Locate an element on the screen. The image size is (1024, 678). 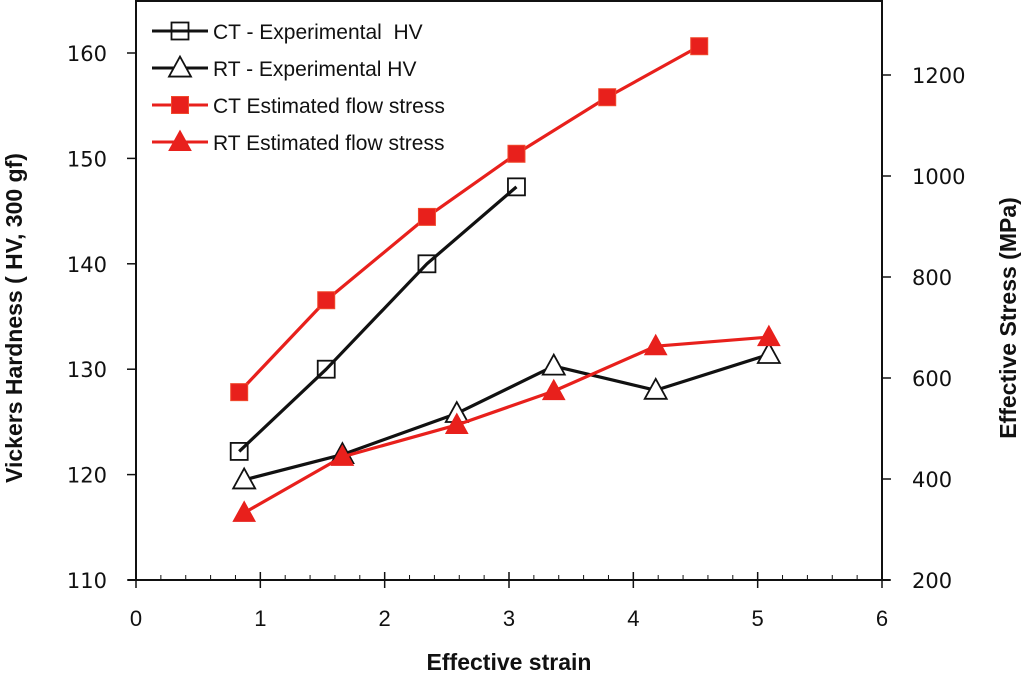
series-rt-experimental-hv is located at coordinates (506, 415).